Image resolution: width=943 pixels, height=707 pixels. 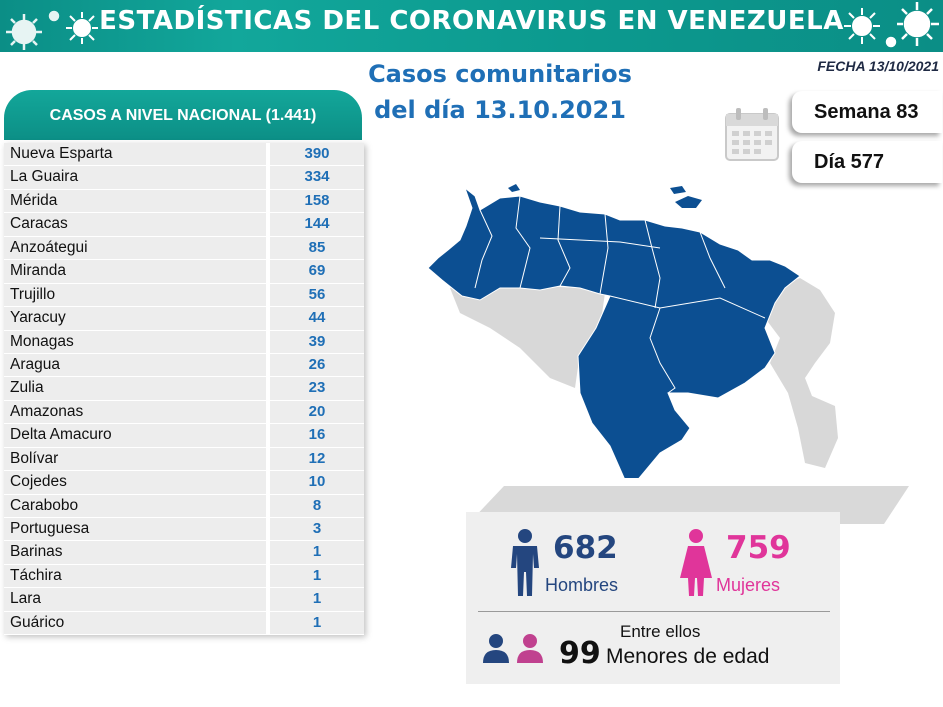 What do you see at coordinates (580, 653) in the screenshot?
I see `minors-count: 99` at bounding box center [580, 653].